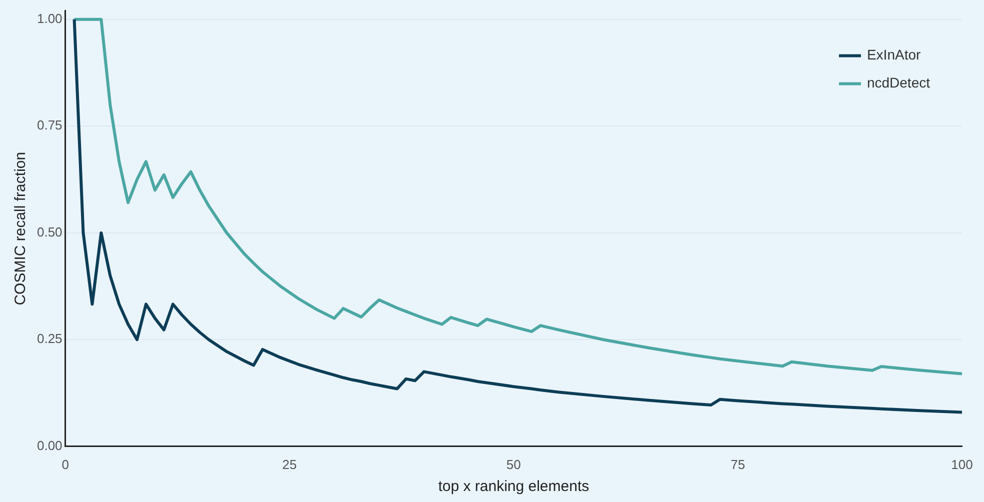  What do you see at coordinates (514, 487) in the screenshot?
I see `x-axis-title: top x ranking elements` at bounding box center [514, 487].